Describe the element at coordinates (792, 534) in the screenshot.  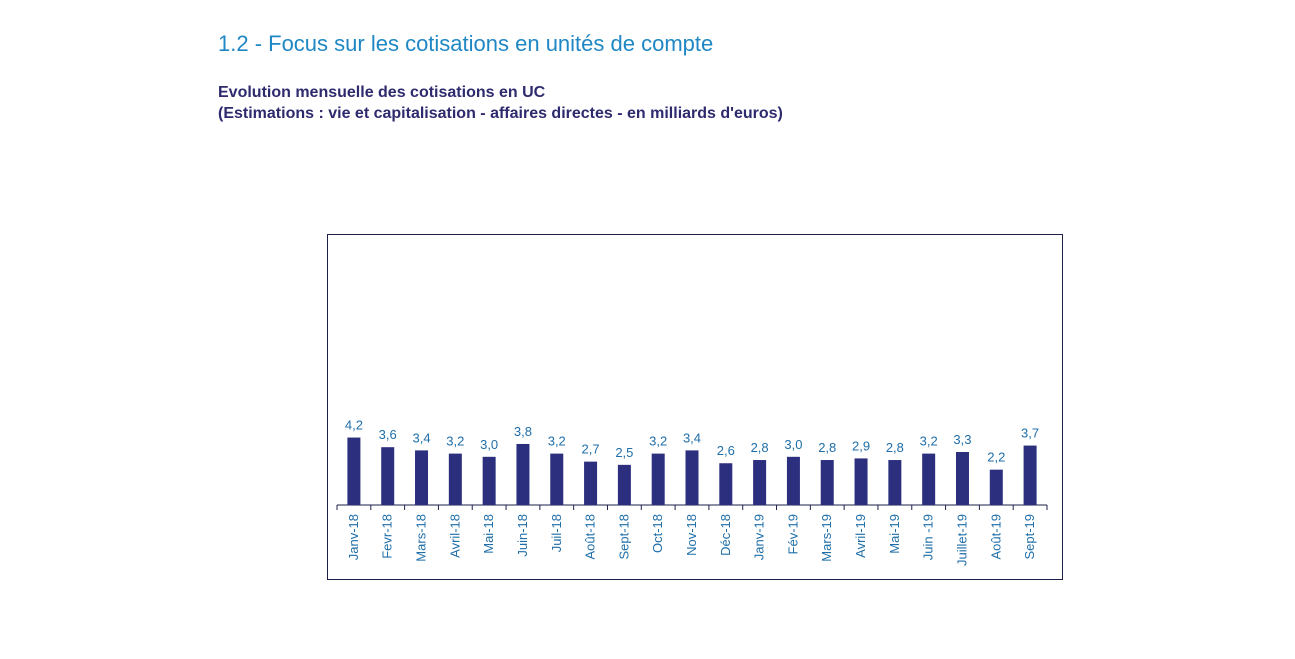
I see `x-tick-label: Fév-19` at that location.